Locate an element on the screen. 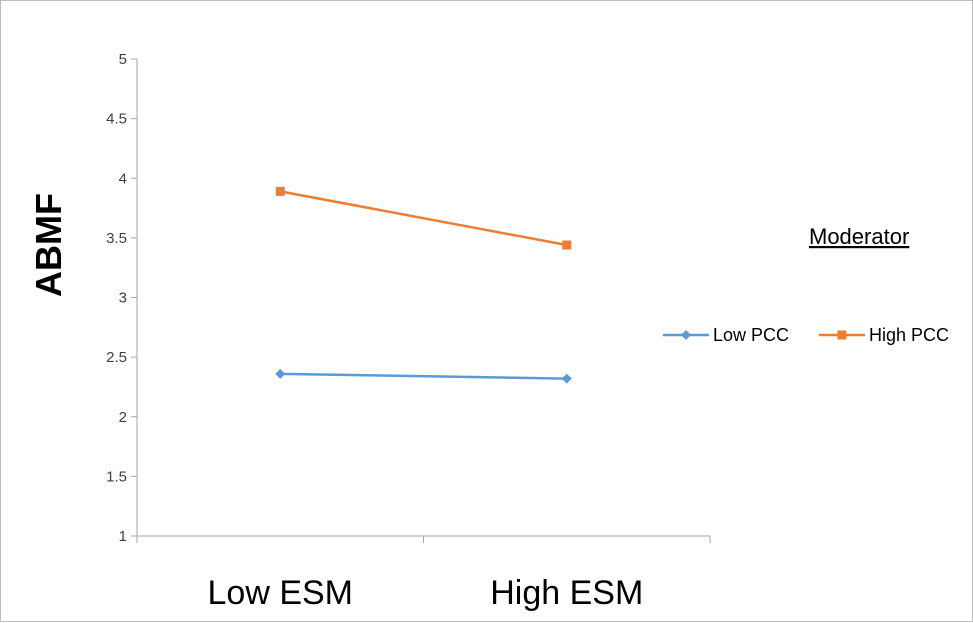 This screenshot has height=623, width=973. legend-label: Low PCC is located at coordinates (751, 335).